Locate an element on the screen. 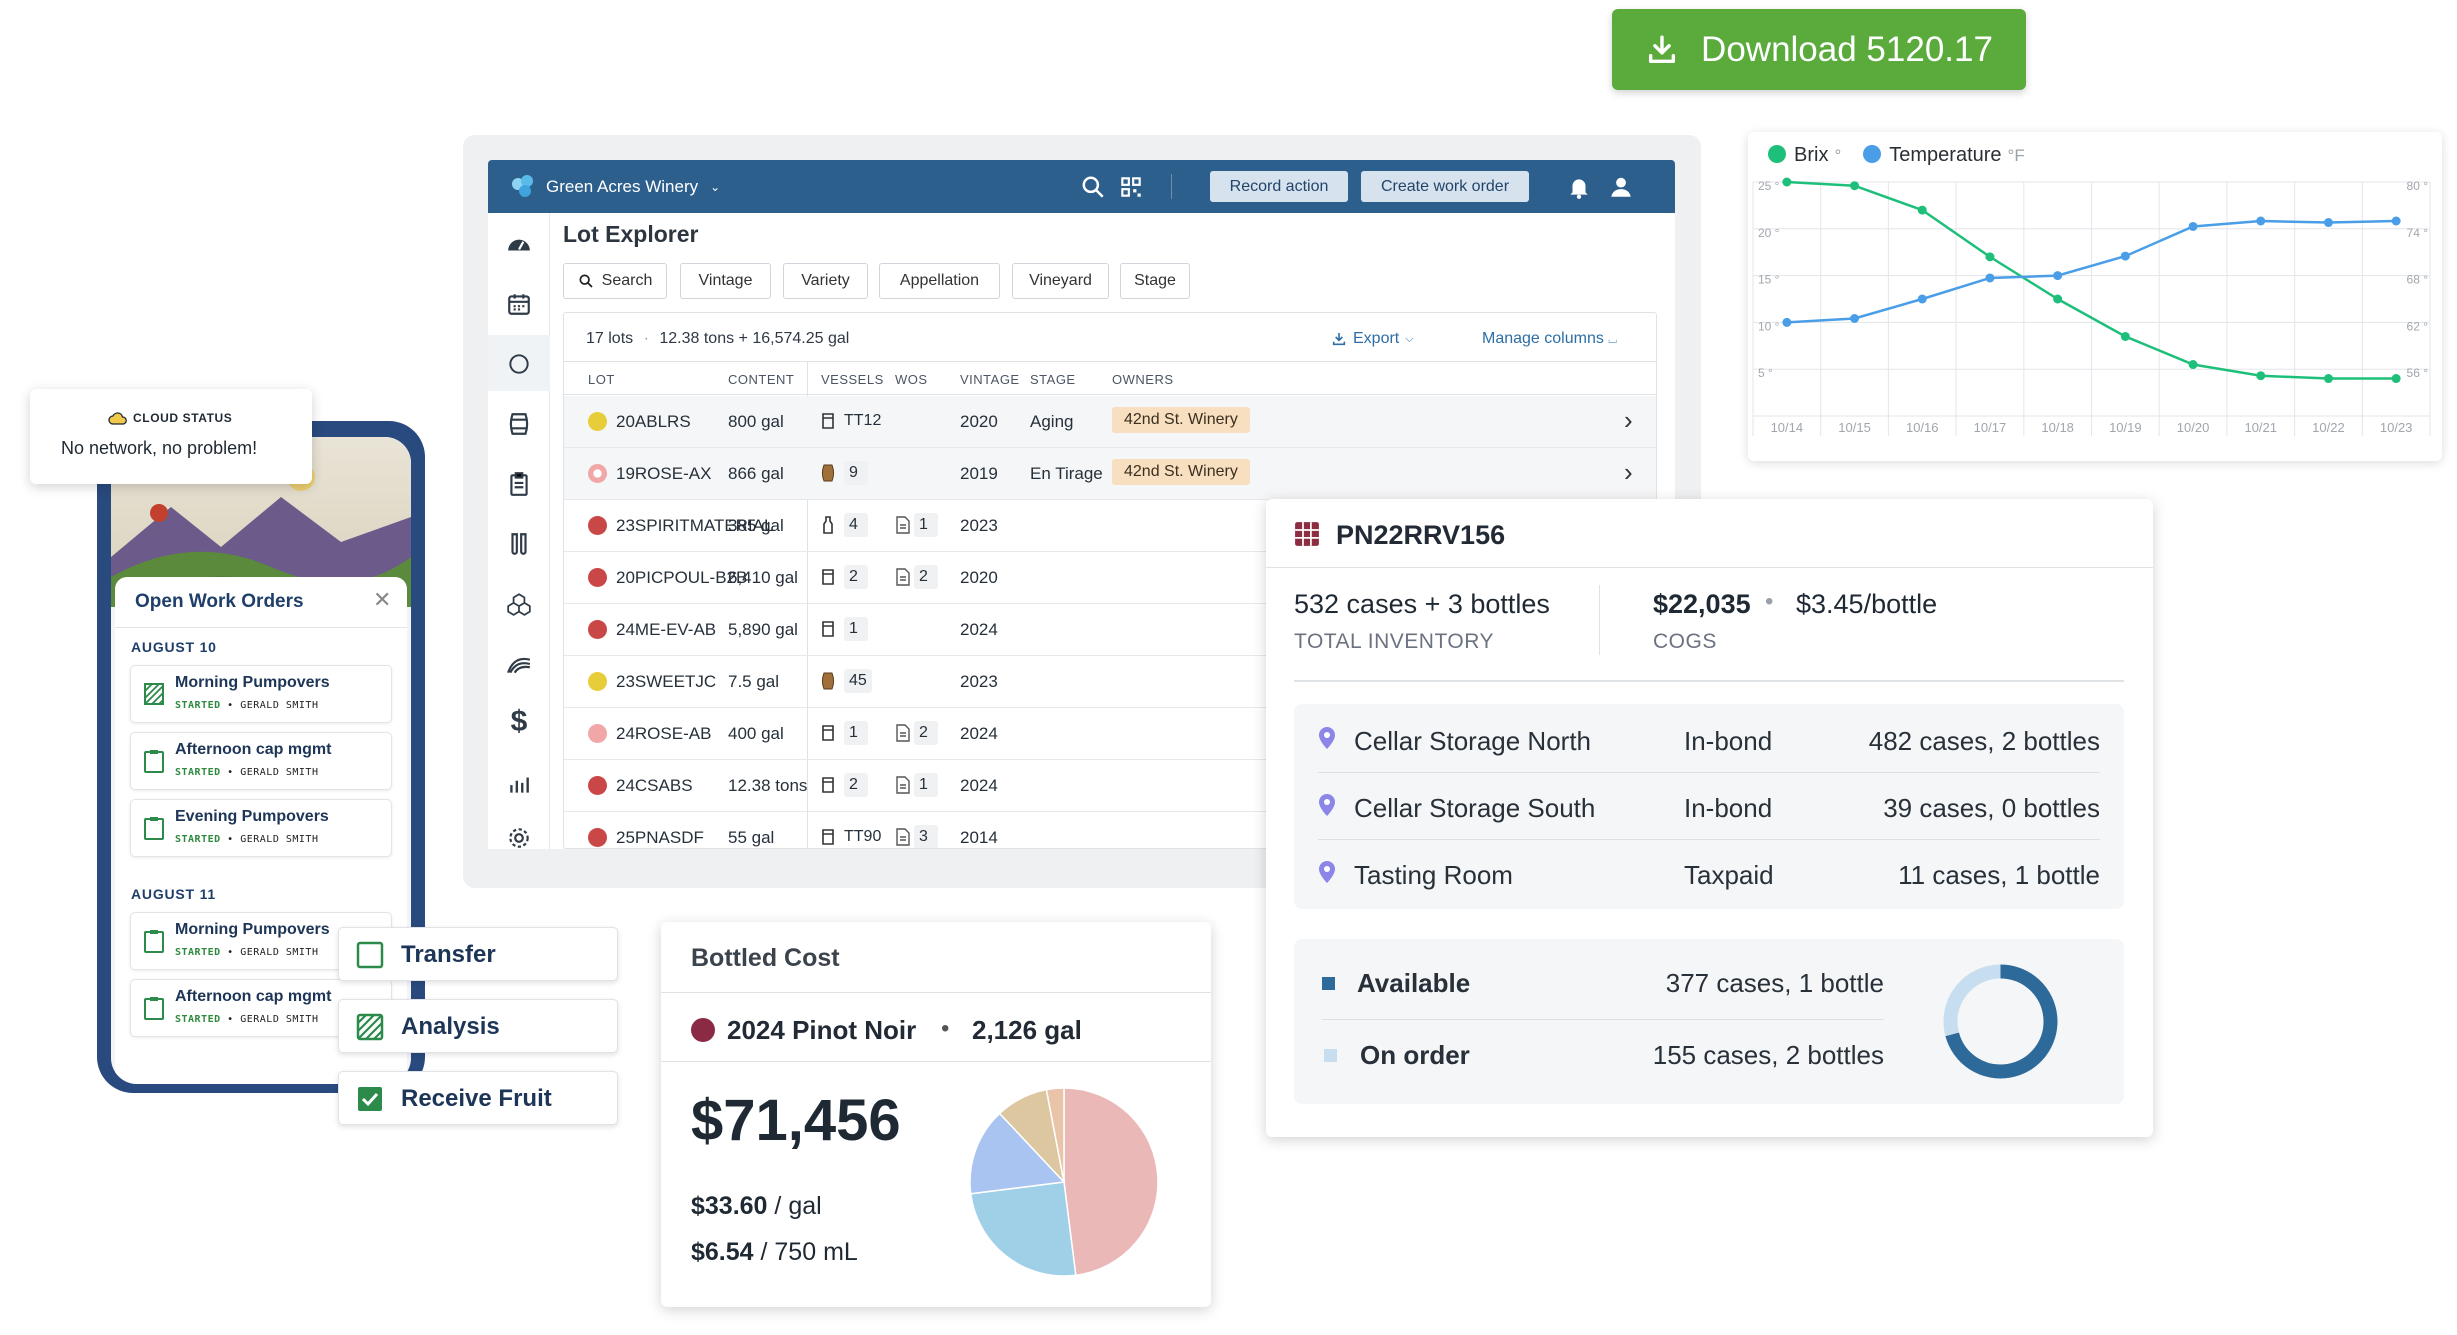 This screenshot has height=1335, width=2457. lot-vintage: 2023 is located at coordinates (979, 681).